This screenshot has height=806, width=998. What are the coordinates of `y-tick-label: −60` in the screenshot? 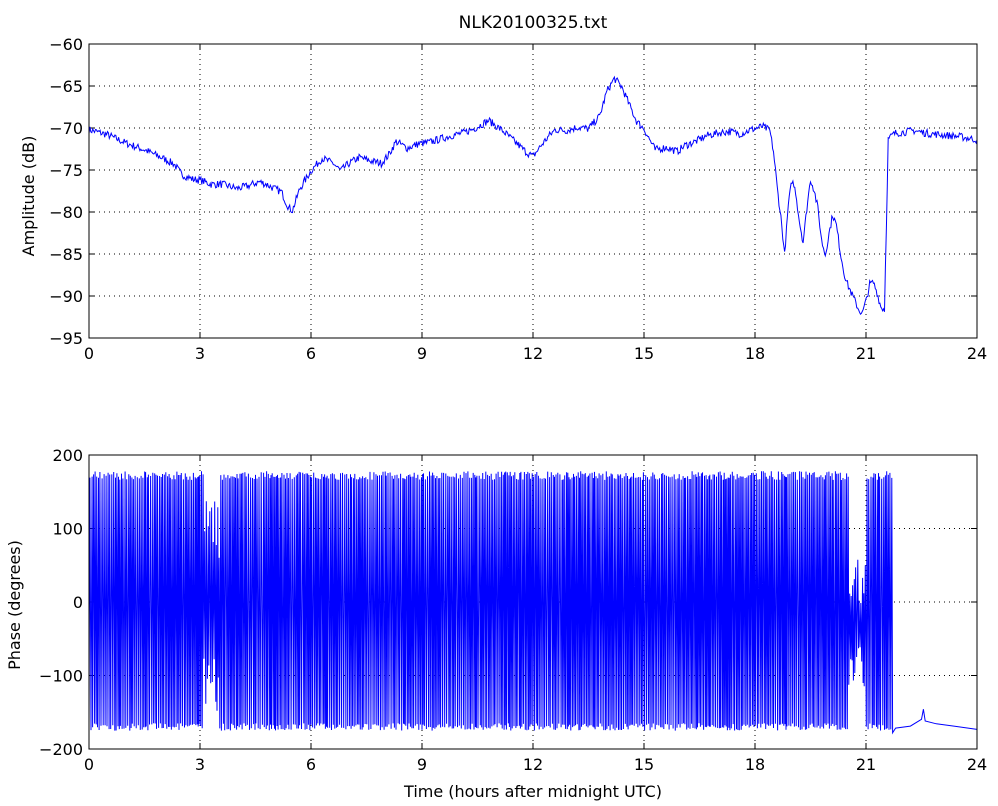 It's located at (66, 44).